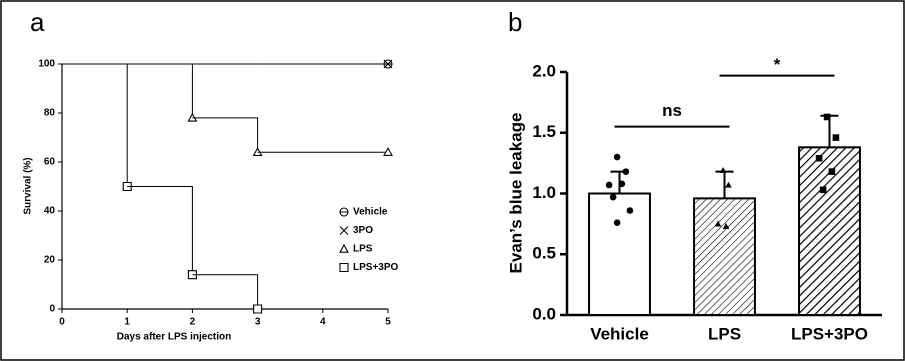 This screenshot has height=361, width=905. Describe the element at coordinates (777, 64) in the screenshot. I see `significance-label: *` at that location.